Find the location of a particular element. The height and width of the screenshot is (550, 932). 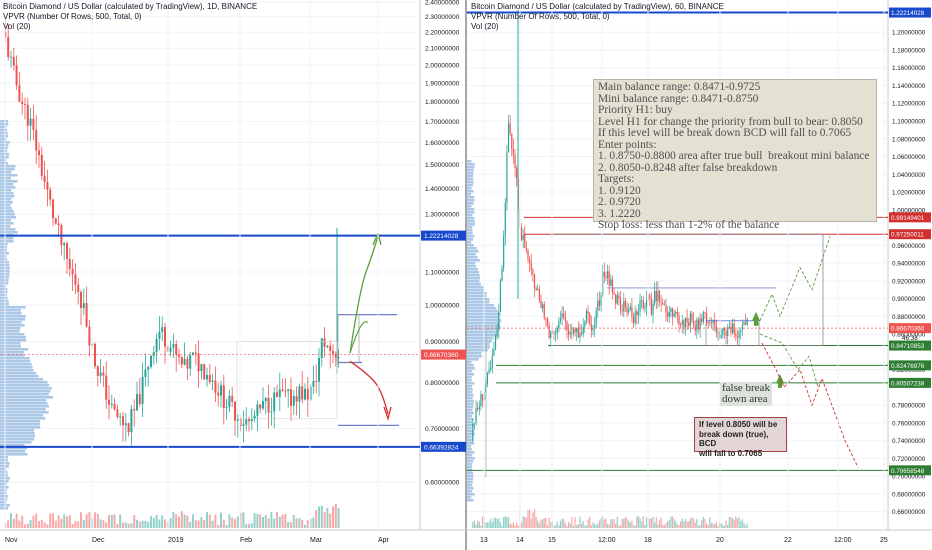

left-level-label-bg is located at coordinates (443, 446).